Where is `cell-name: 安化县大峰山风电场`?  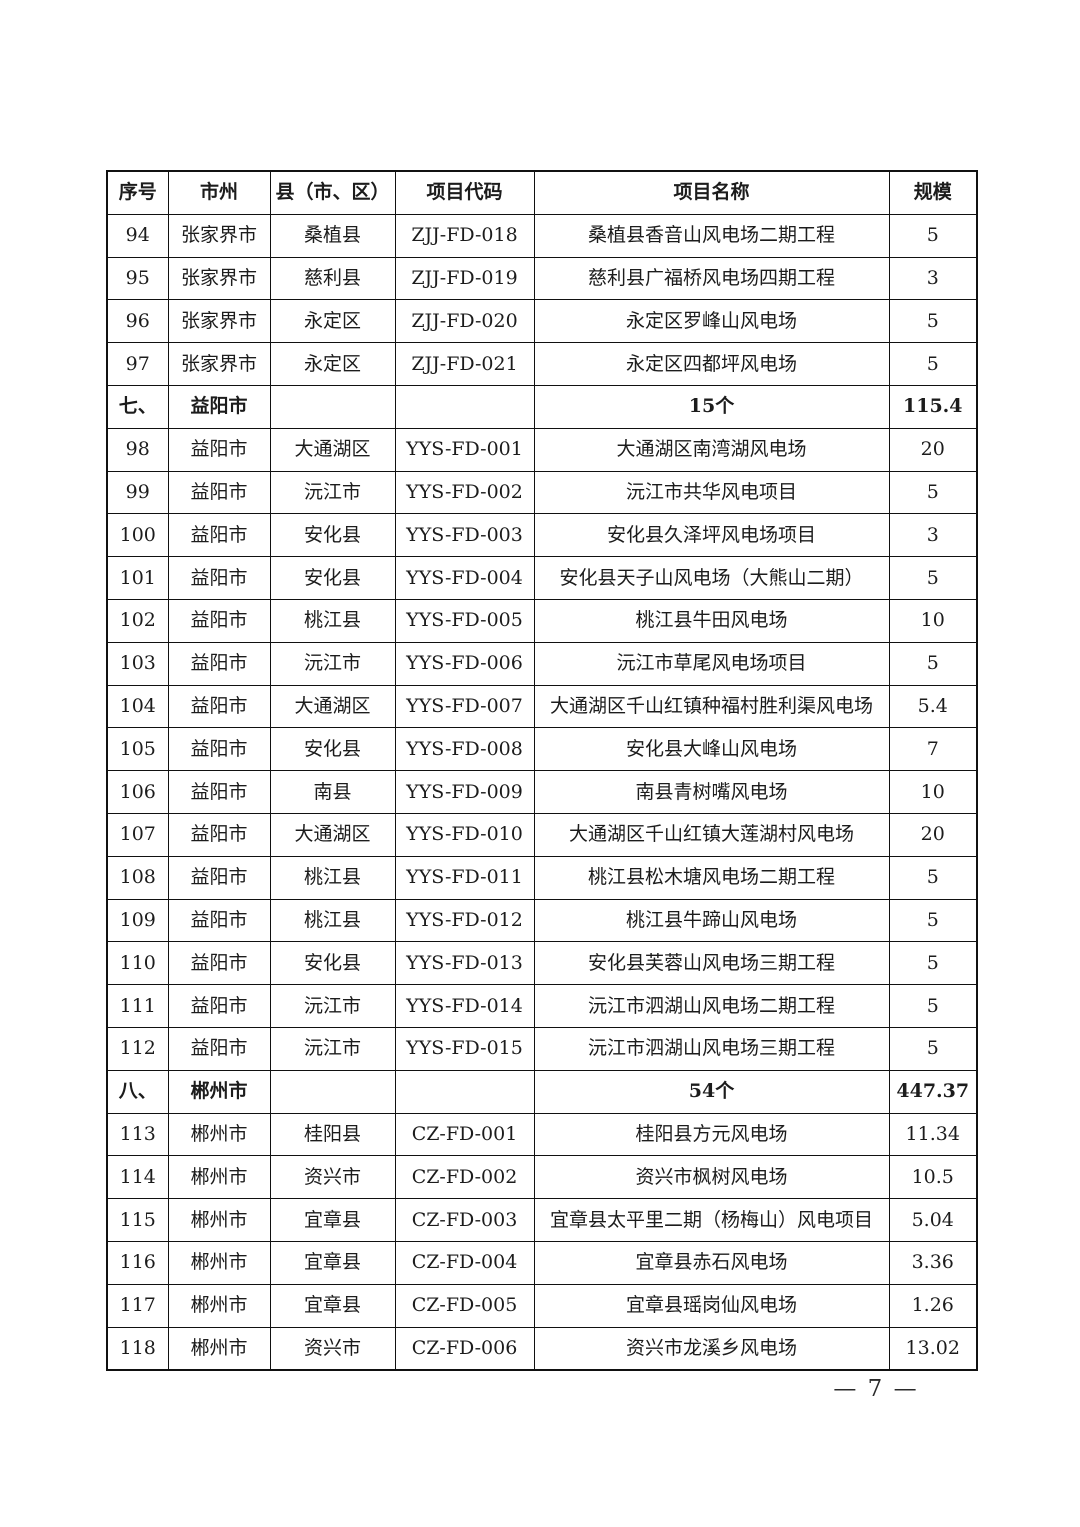 cell-name: 安化县大峰山风电场 is located at coordinates (711, 749).